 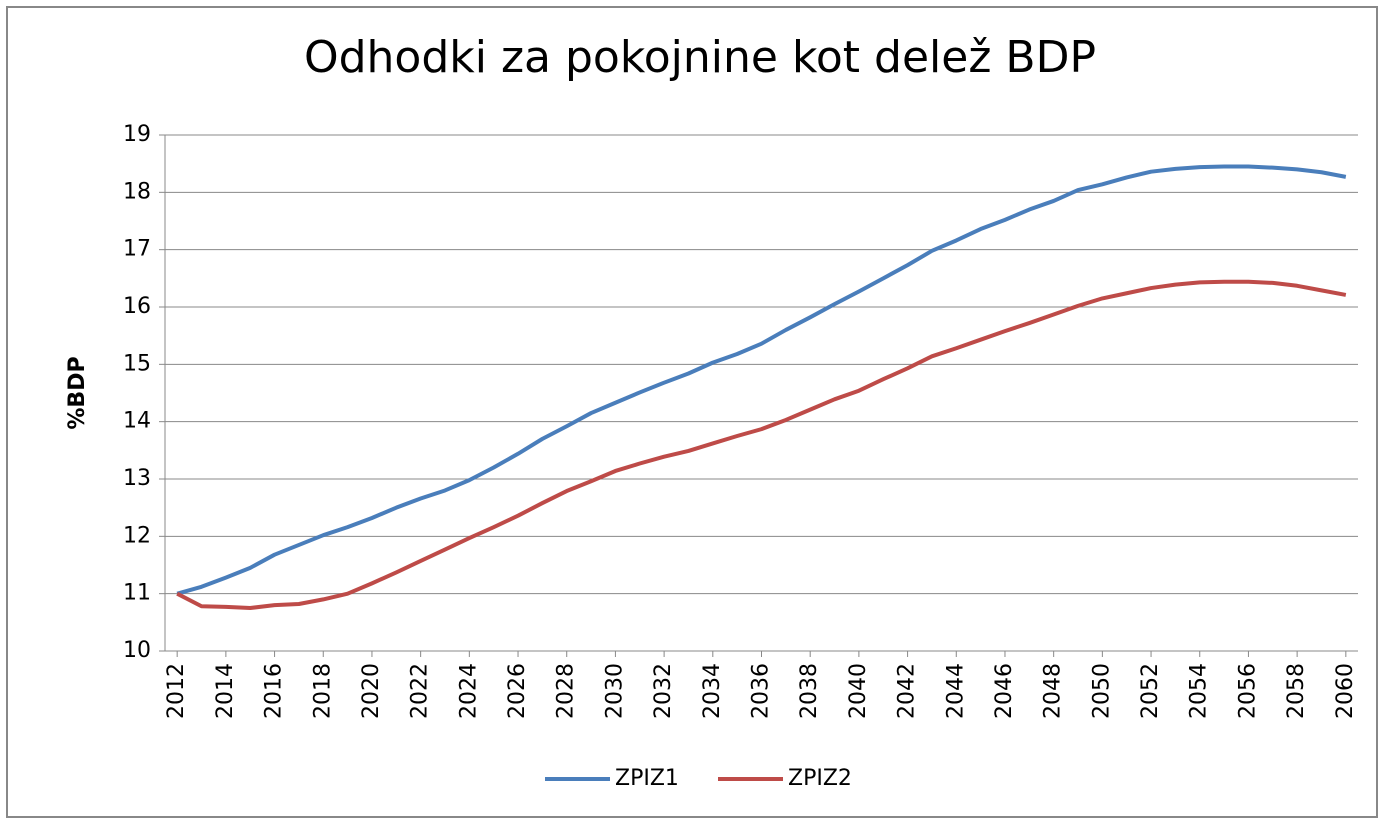 I want to click on x-tick-label: 2046, so click(x=1004, y=691).